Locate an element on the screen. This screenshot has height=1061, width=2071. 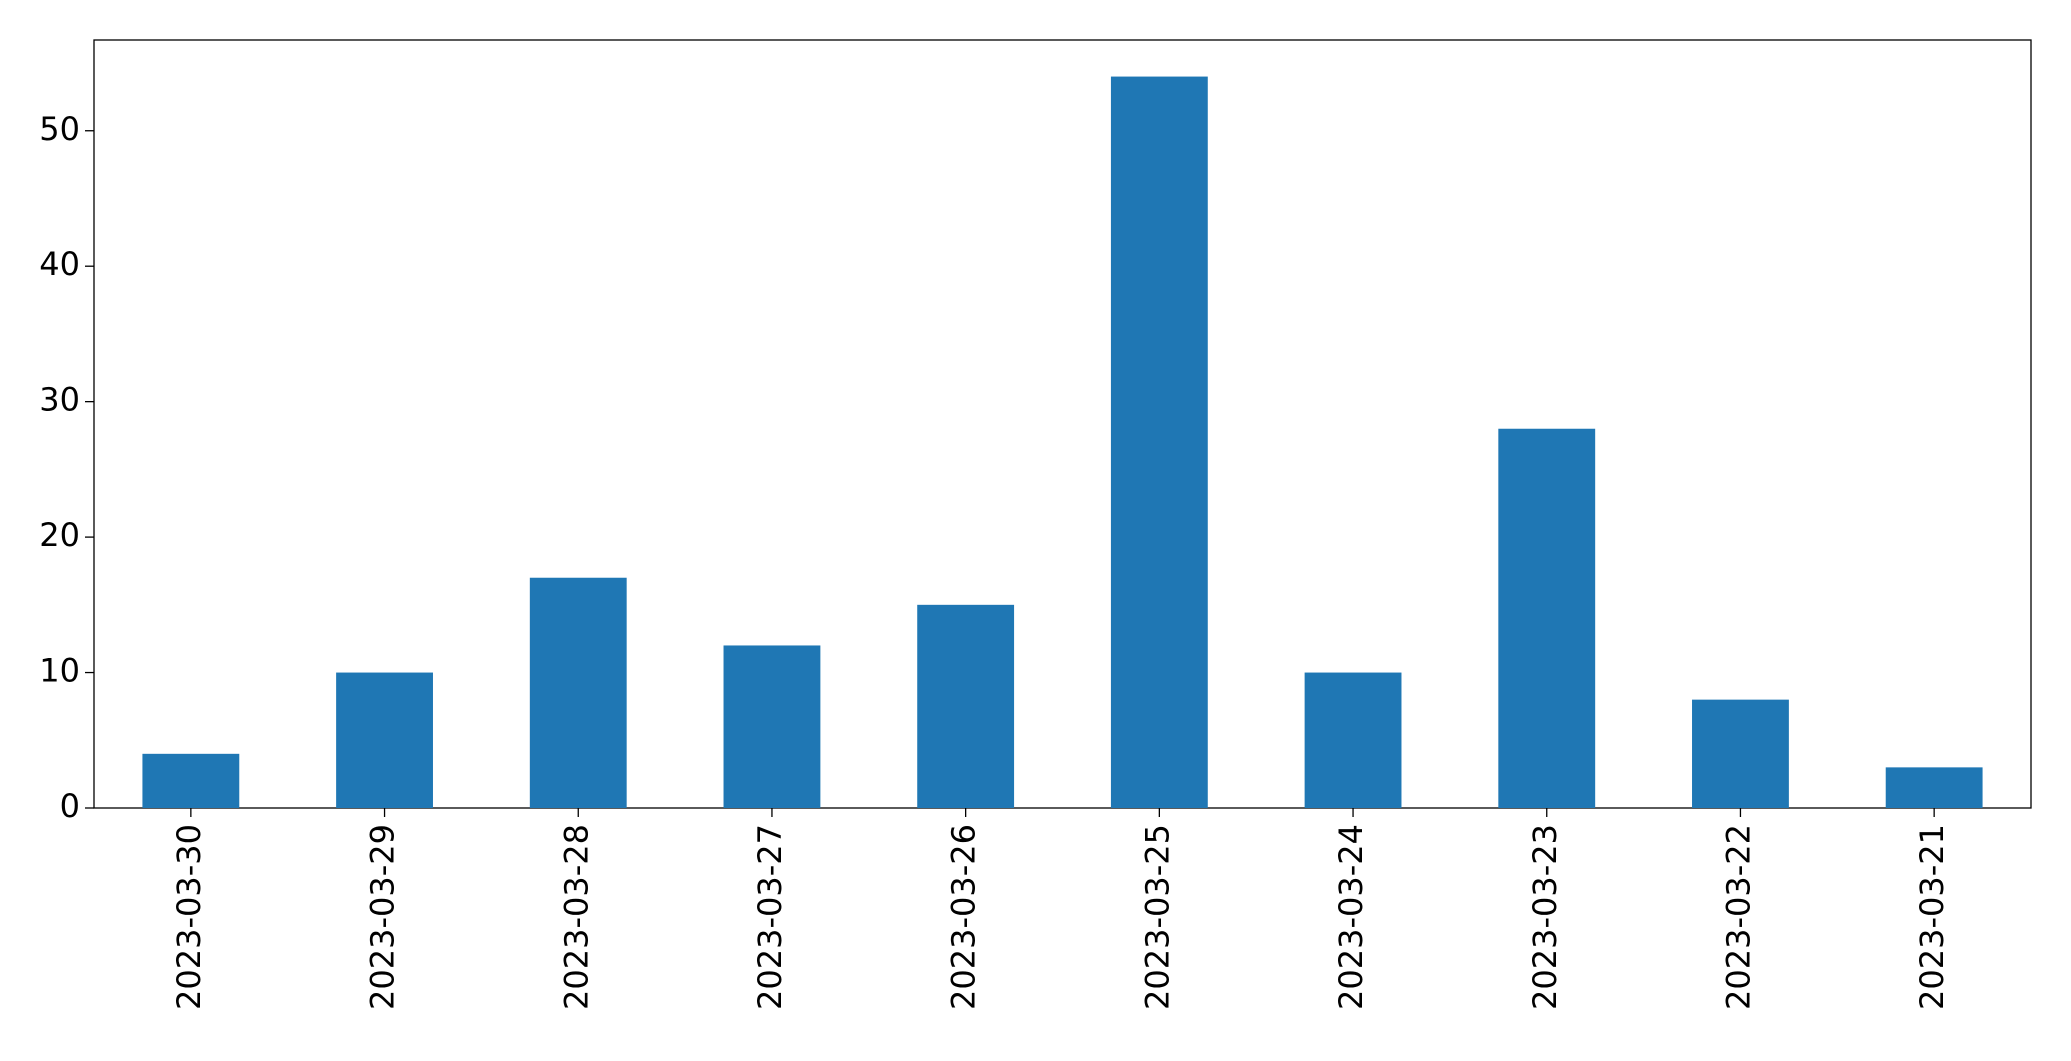
y-tick-label: 50 is located at coordinates (59, 129).